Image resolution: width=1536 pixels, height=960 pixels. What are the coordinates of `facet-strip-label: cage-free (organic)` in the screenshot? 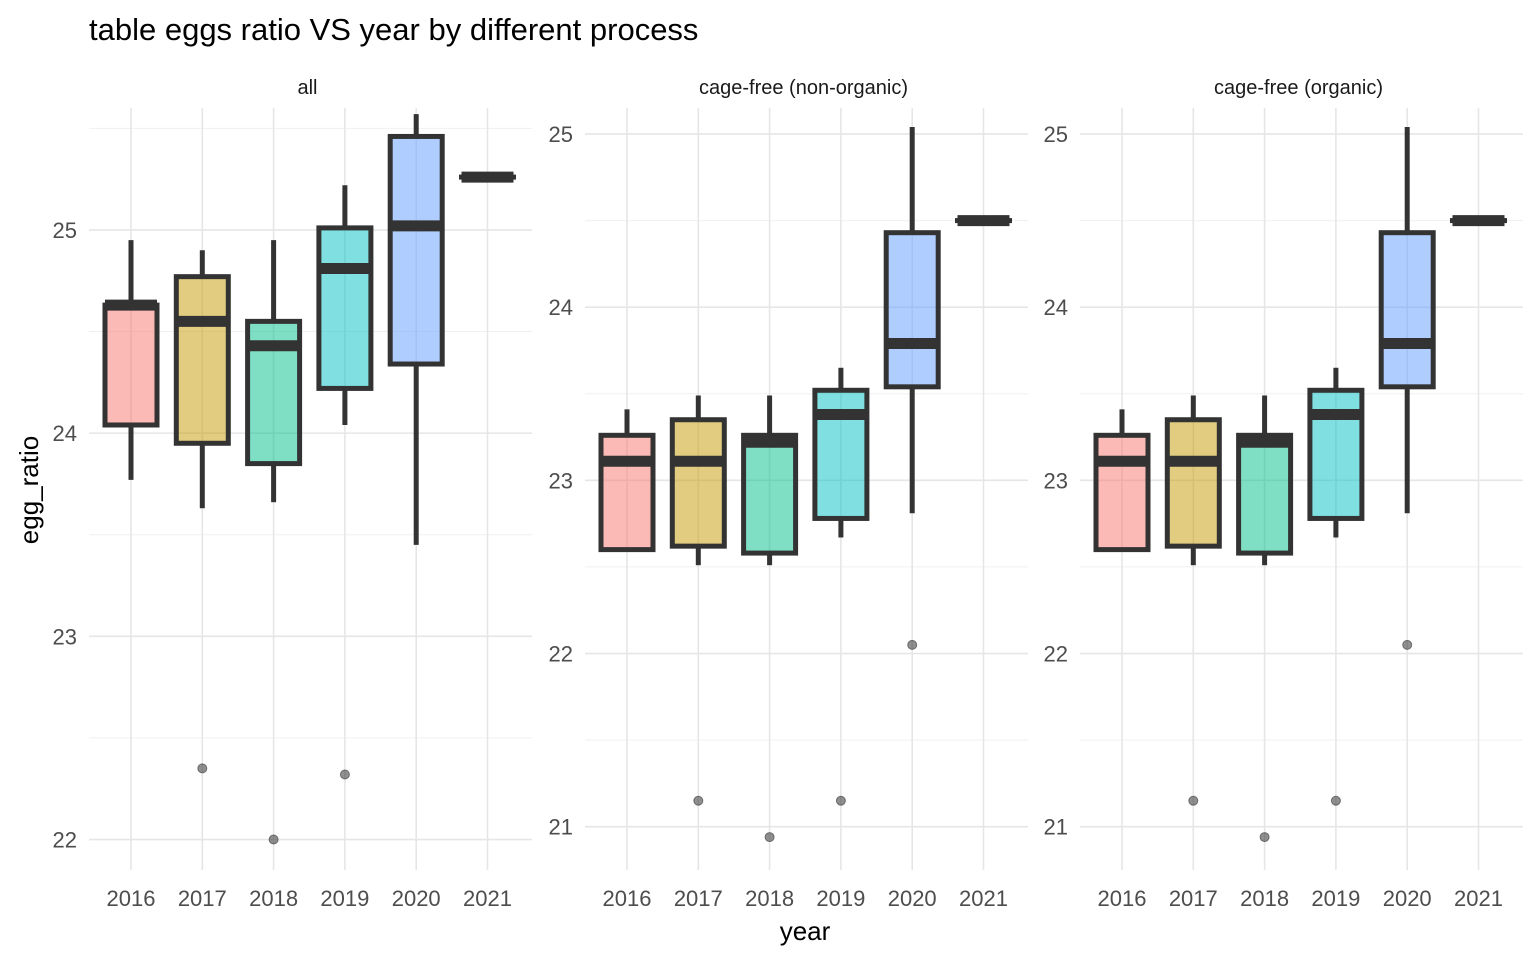 It's located at (1298, 88).